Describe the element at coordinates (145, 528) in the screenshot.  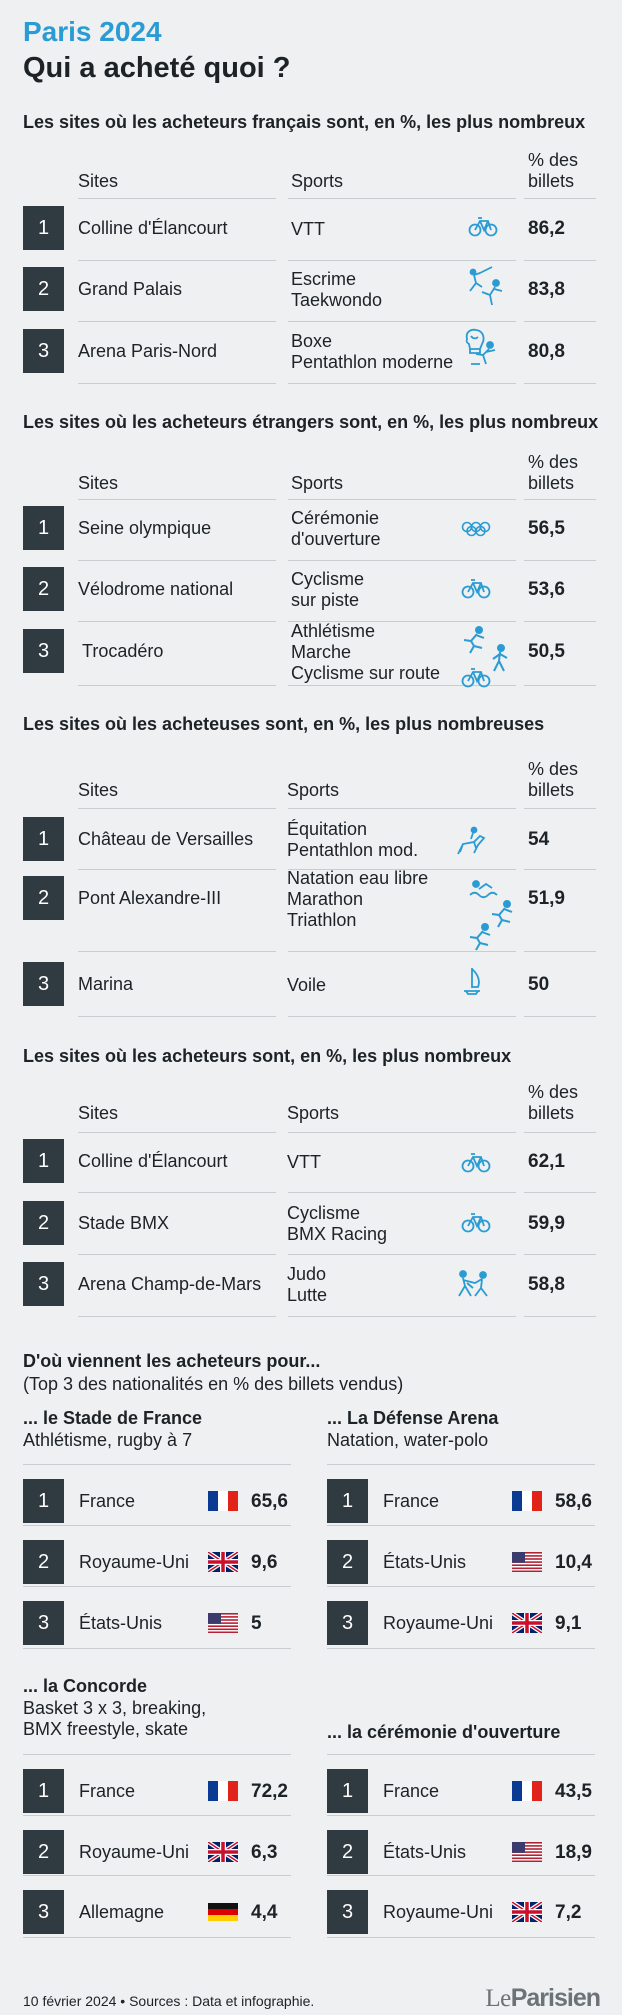
I see `site-name: Seine olympique` at that location.